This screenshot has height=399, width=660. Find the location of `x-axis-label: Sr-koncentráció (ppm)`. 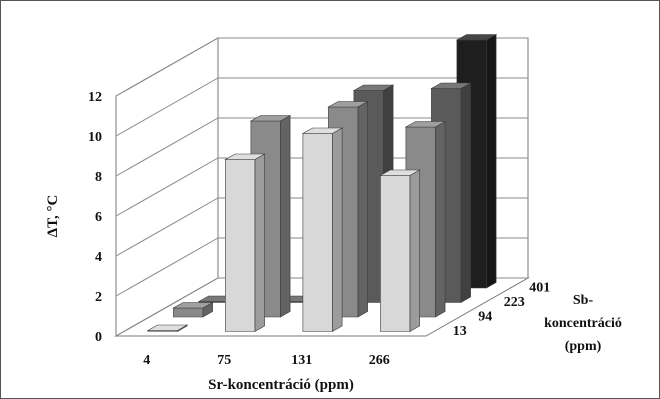

x-axis-label: Sr-koncentráció (ppm) is located at coordinates (281, 385).